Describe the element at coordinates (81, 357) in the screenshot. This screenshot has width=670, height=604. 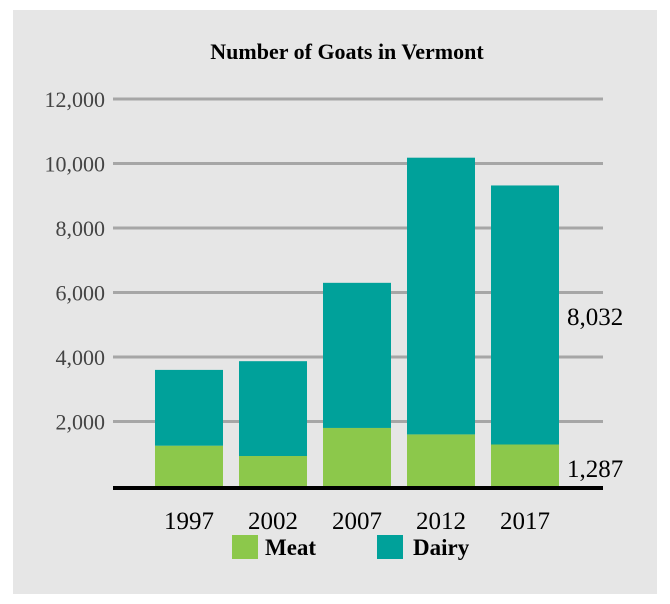
I see `y-tick-label: 4,000` at that location.